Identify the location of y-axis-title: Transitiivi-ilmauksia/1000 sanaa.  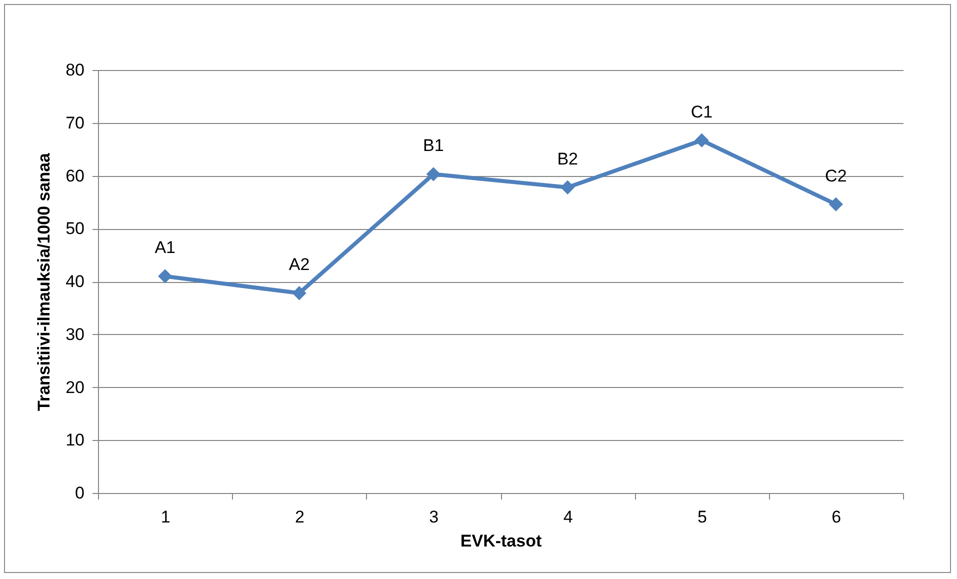
(44, 281).